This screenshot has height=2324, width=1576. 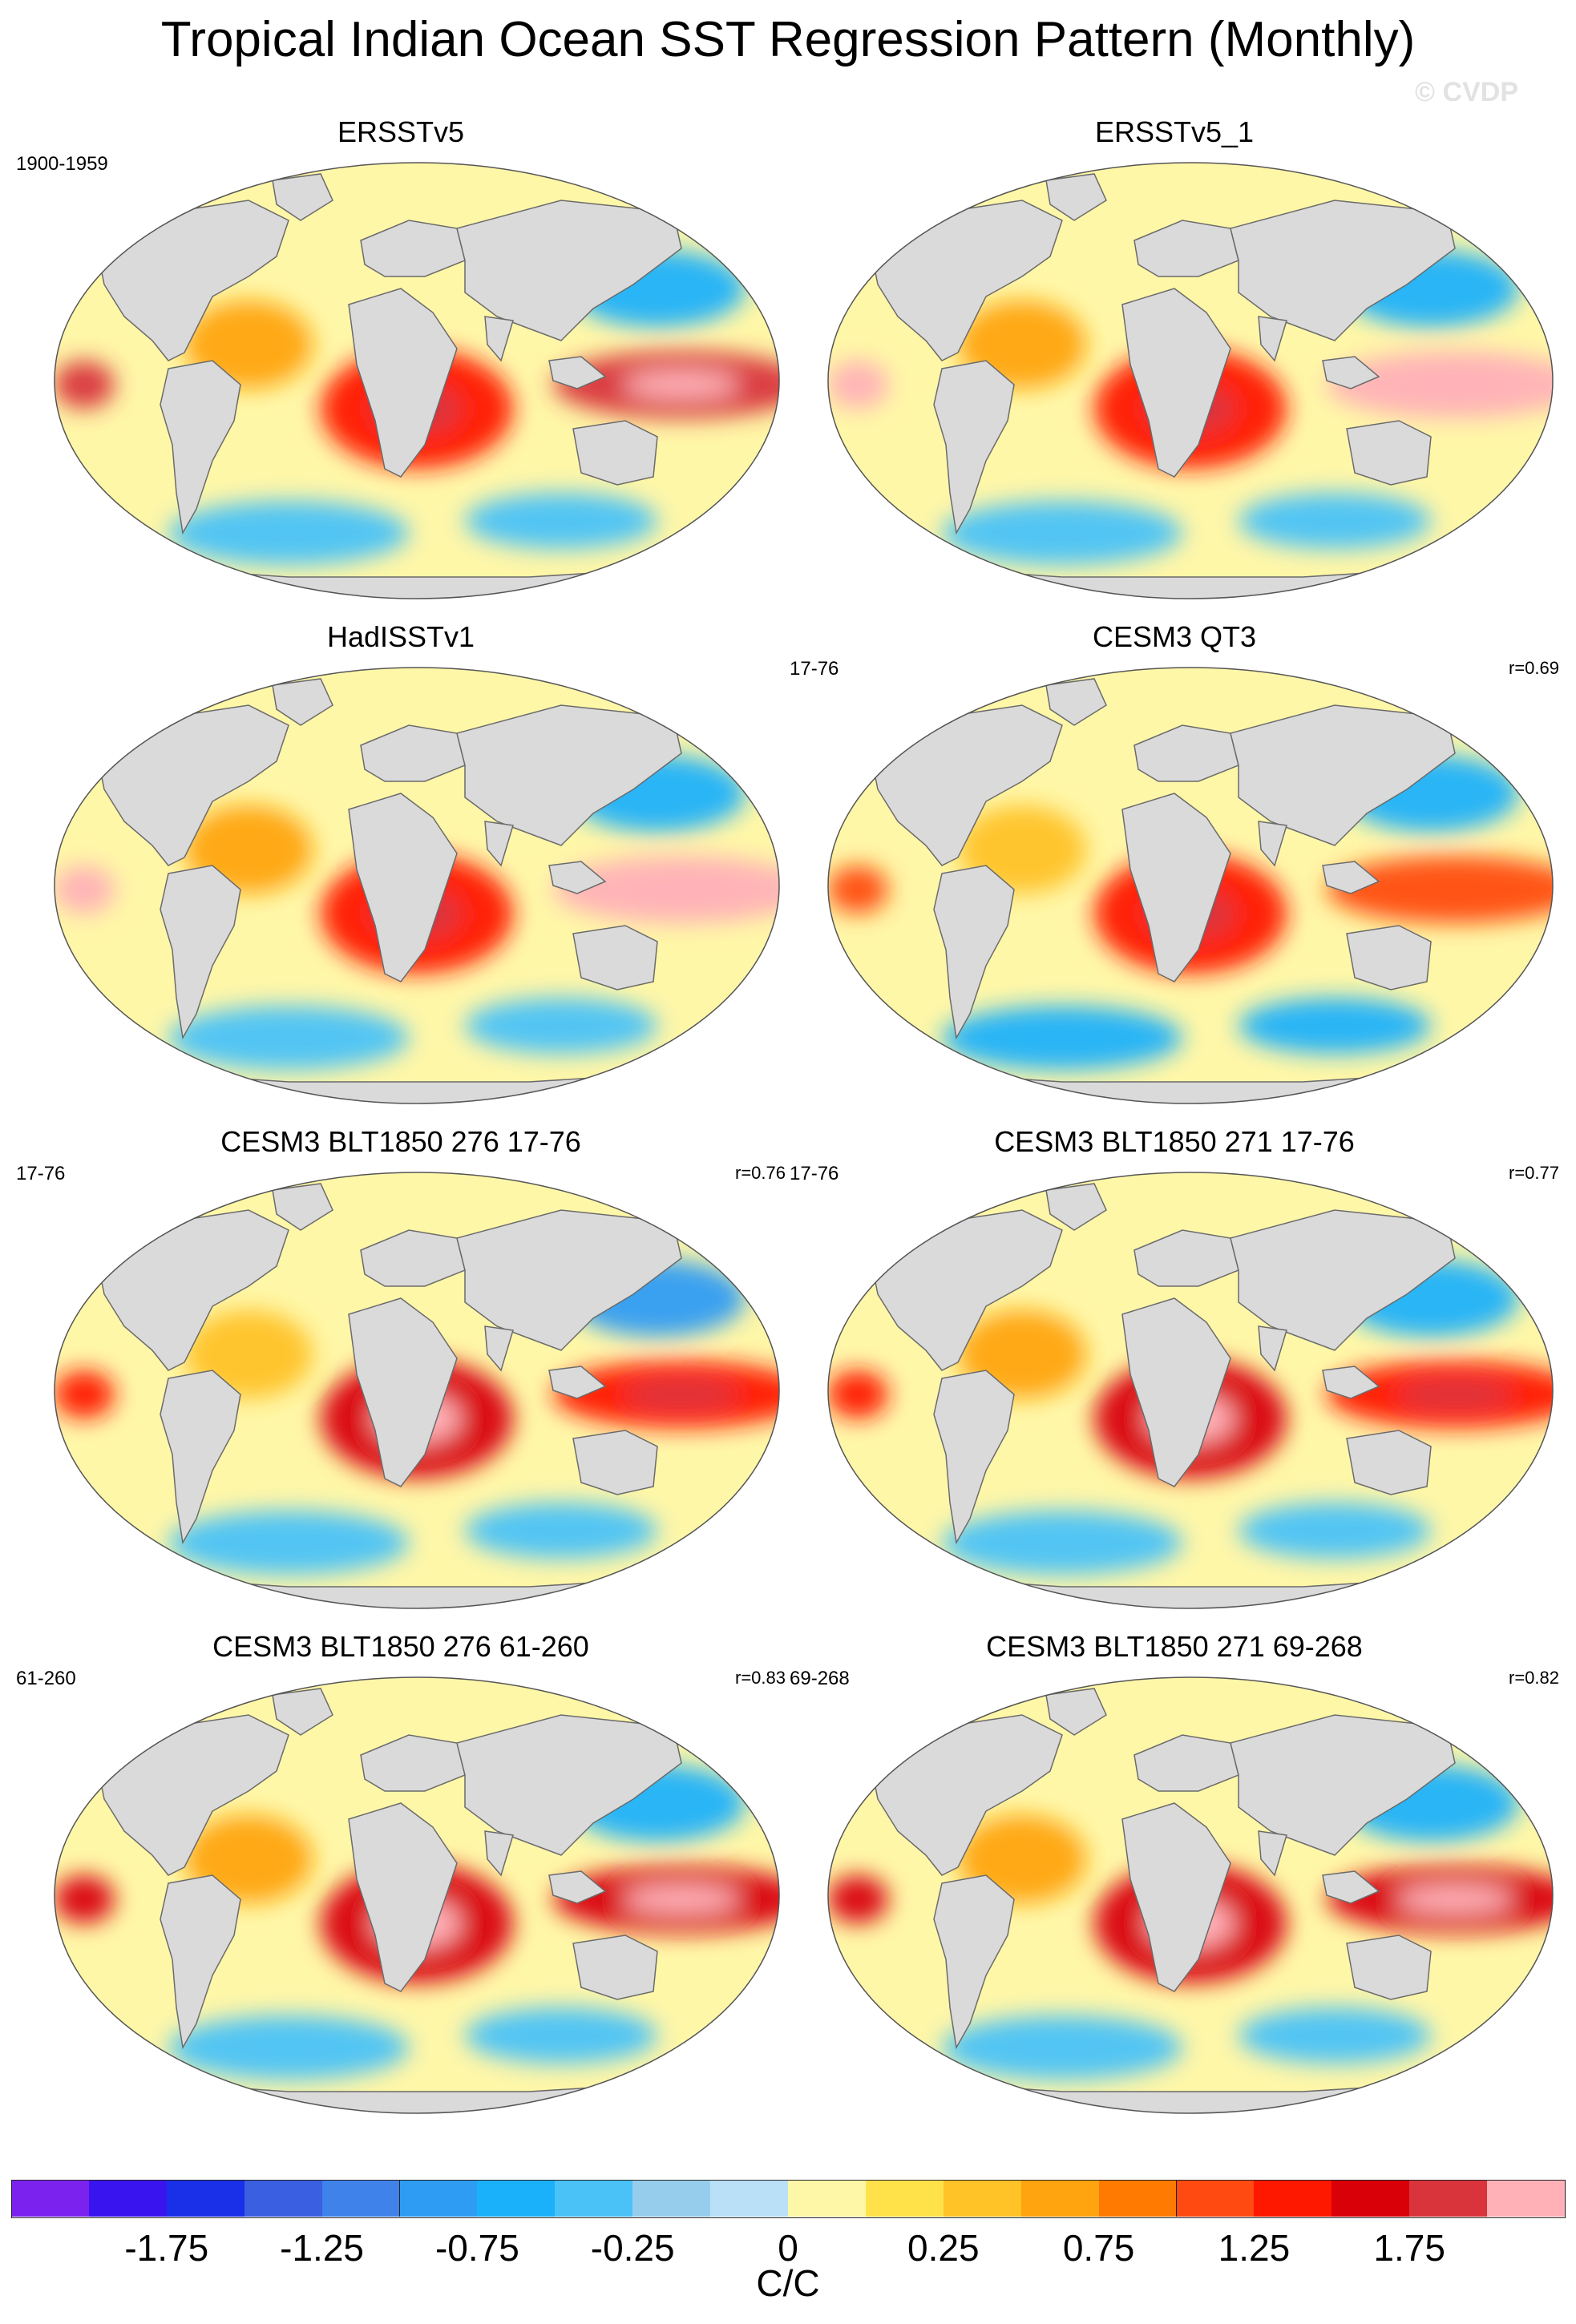 What do you see at coordinates (1534, 1173) in the screenshot?
I see `panel-correlation: r=0.77` at bounding box center [1534, 1173].